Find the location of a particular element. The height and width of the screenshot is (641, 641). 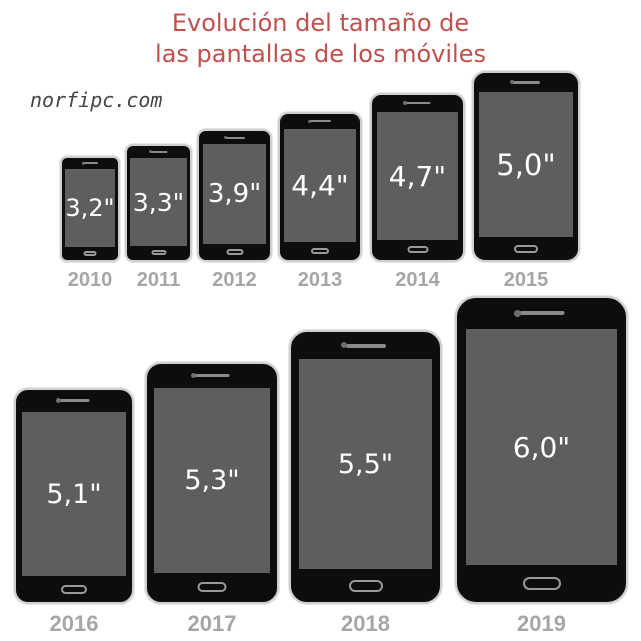

year-label: 2015 is located at coordinates (526, 280).